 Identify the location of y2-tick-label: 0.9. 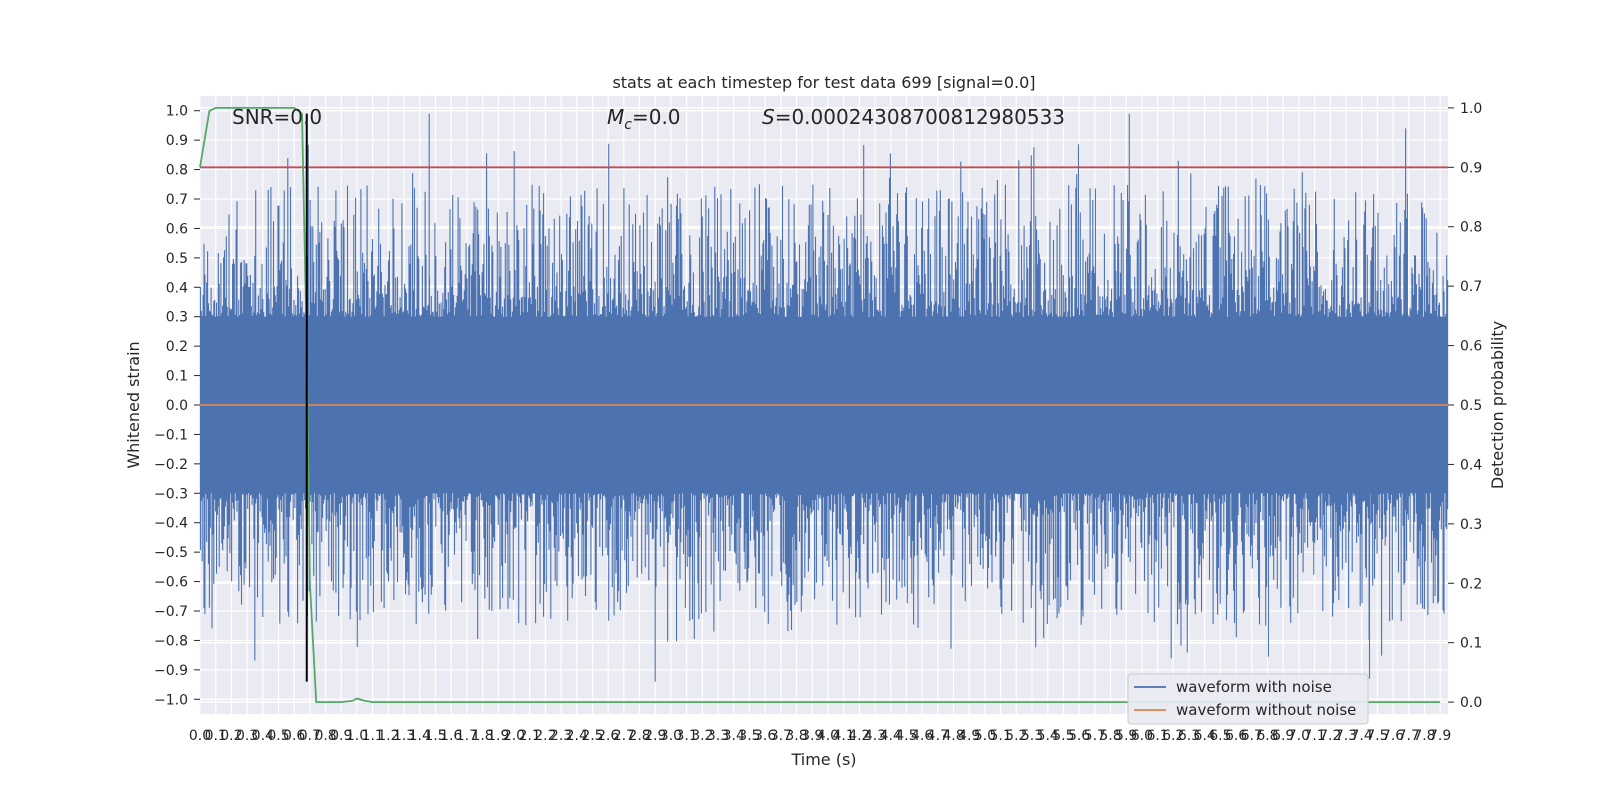
(1471, 168).